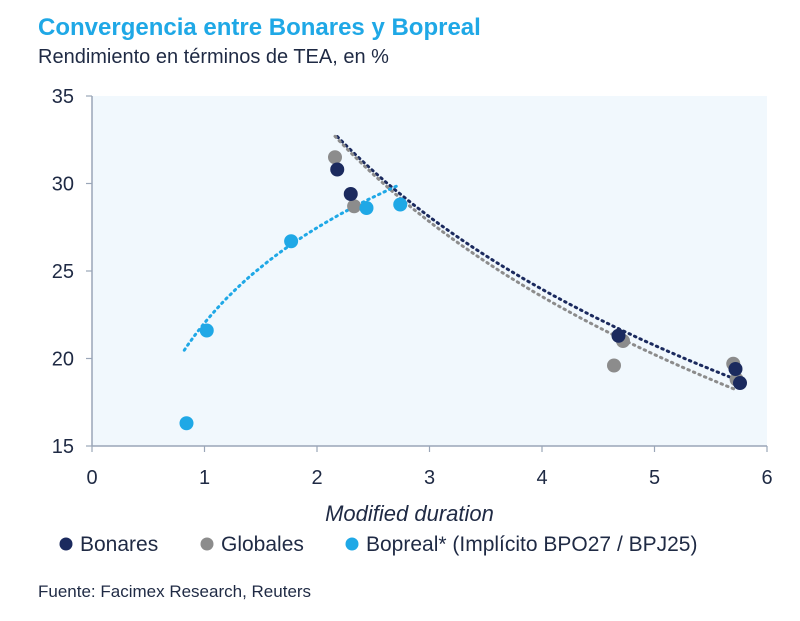  I want to click on x-tick-label: 0, so click(91, 478).